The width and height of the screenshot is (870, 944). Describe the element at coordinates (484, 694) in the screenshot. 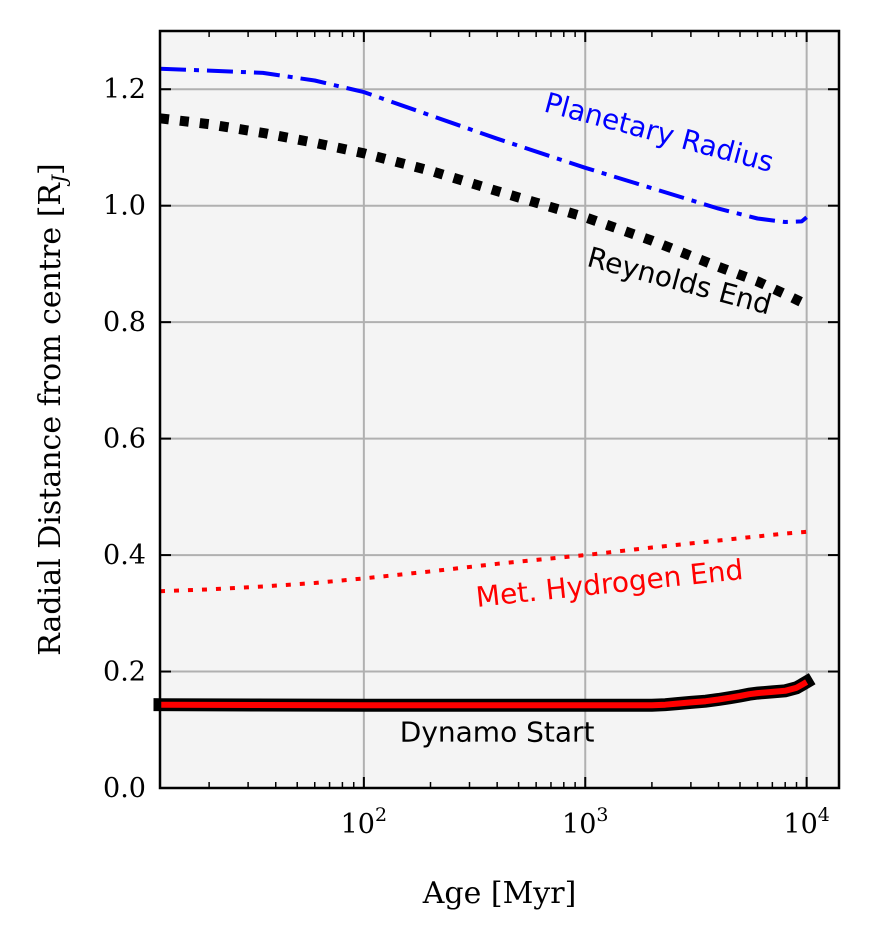

I see `dynamo-start-line` at that location.